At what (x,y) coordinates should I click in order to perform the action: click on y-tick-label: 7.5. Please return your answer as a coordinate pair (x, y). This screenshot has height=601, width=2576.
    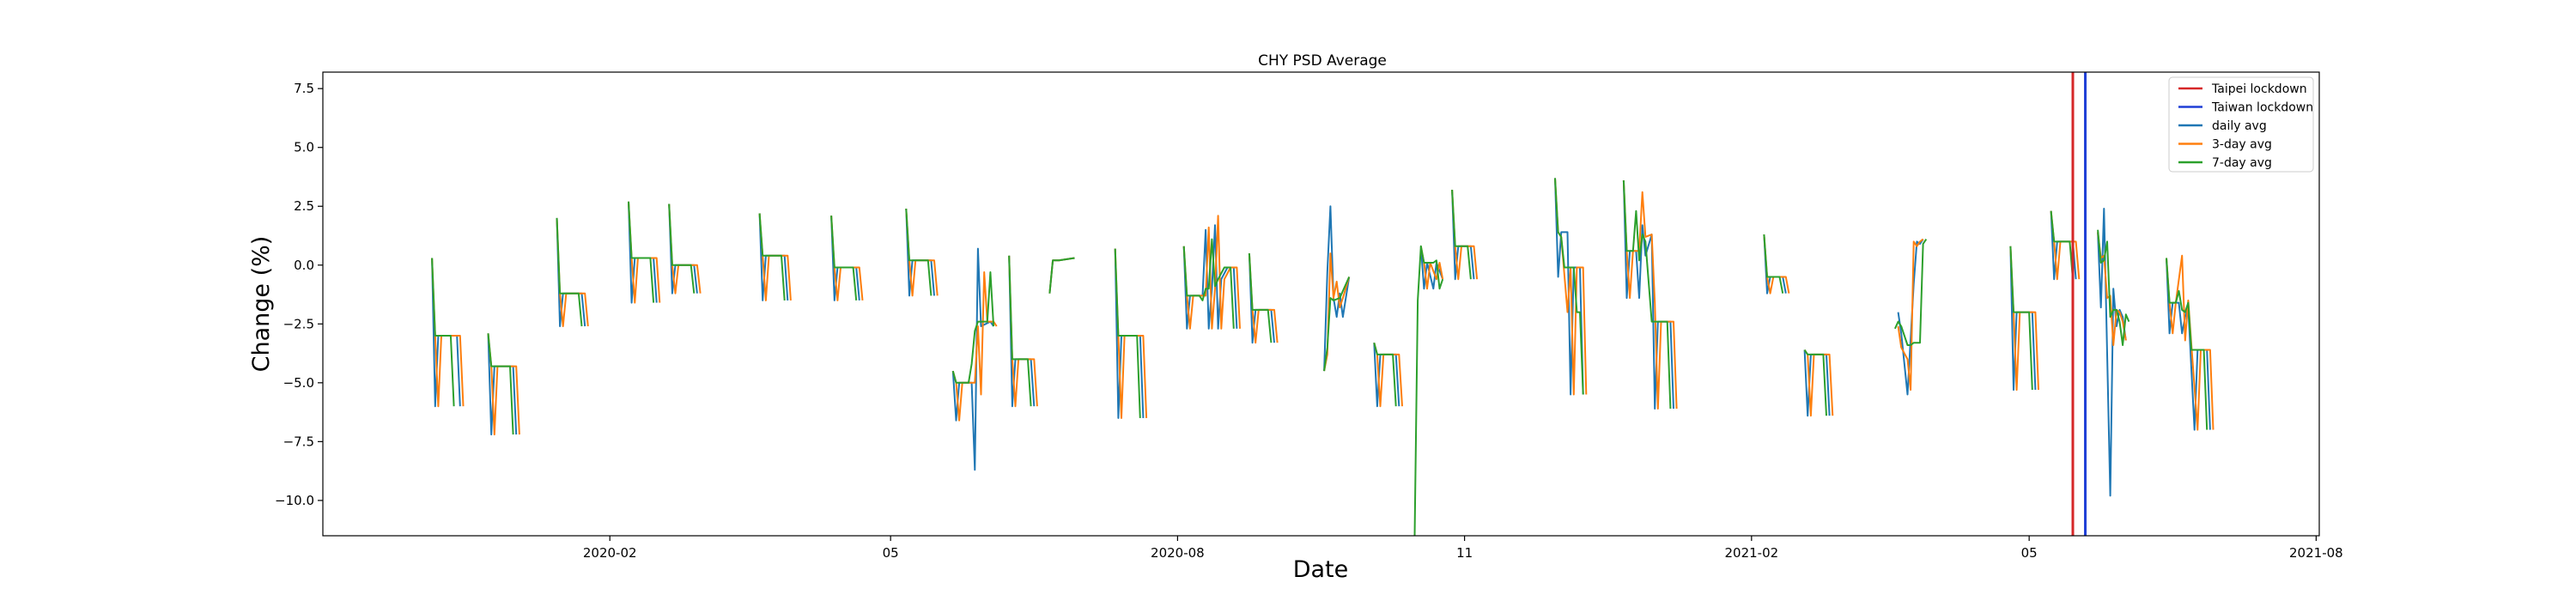
    Looking at the image, I should click on (304, 88).